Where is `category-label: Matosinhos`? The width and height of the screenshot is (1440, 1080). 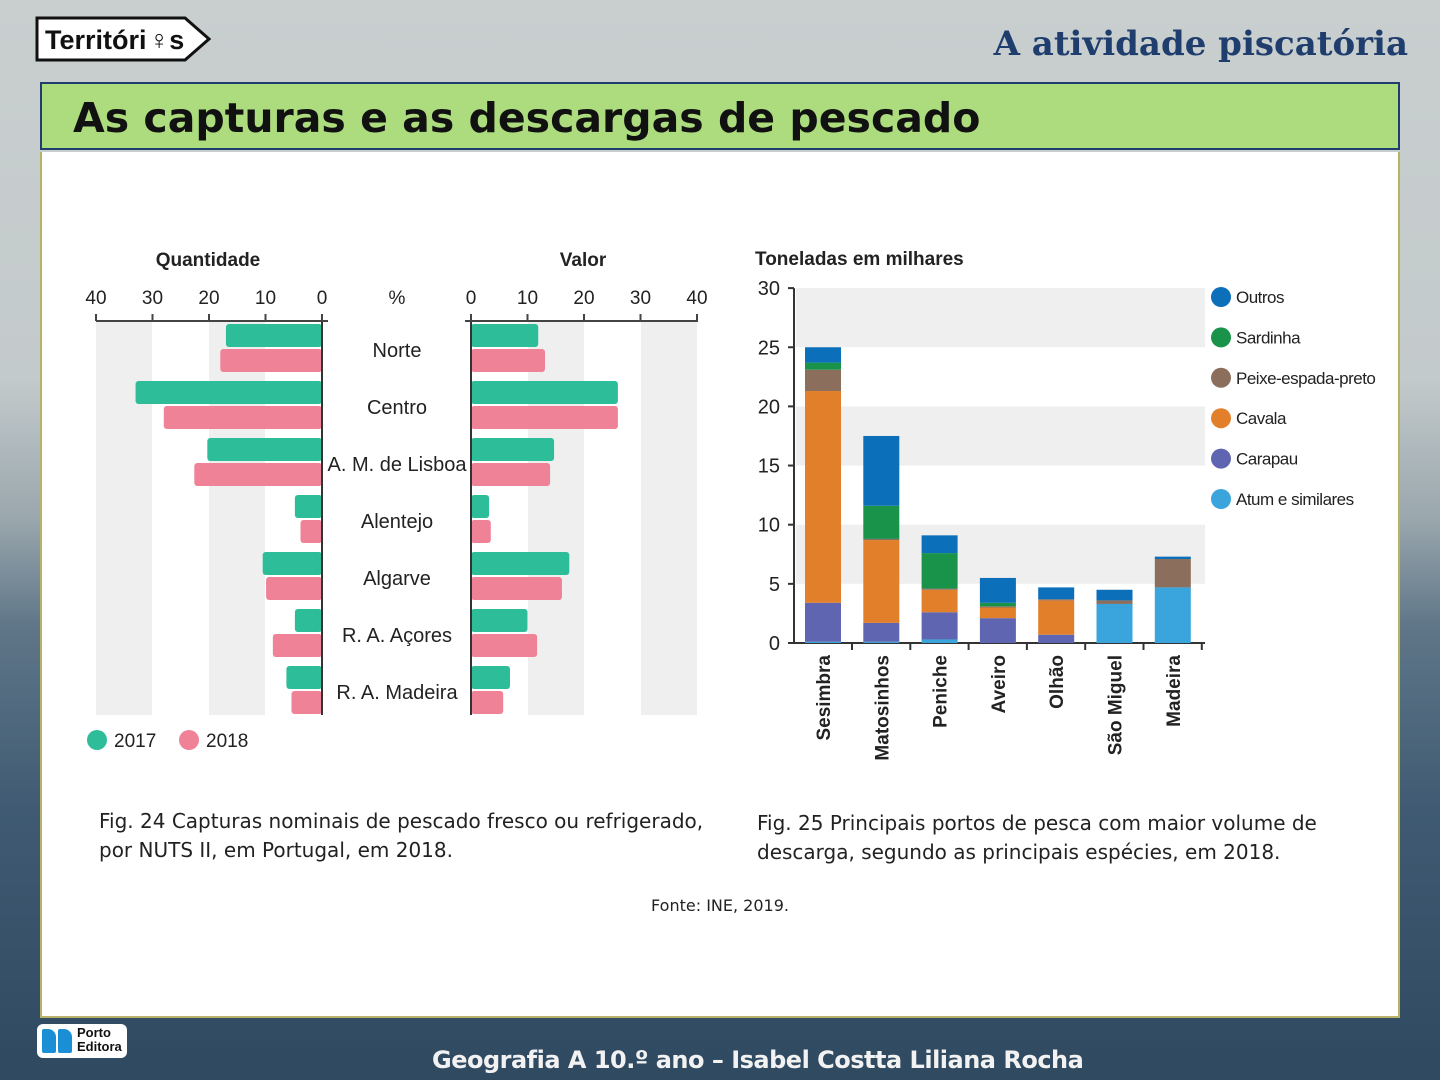
category-label: Matosinhos is located at coordinates (882, 708).